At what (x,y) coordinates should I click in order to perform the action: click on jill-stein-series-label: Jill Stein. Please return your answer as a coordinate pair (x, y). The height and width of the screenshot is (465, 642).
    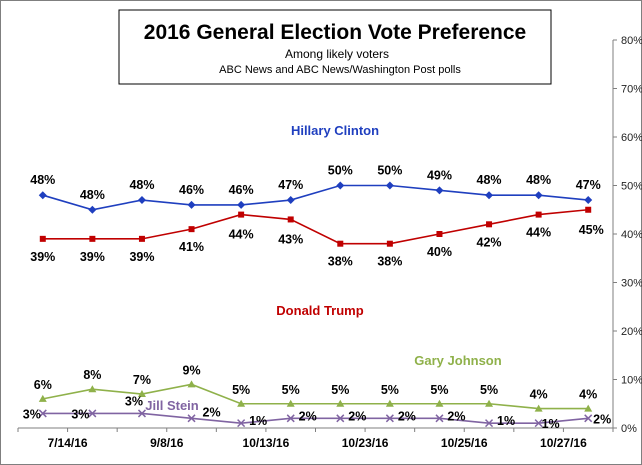
    Looking at the image, I should click on (172, 405).